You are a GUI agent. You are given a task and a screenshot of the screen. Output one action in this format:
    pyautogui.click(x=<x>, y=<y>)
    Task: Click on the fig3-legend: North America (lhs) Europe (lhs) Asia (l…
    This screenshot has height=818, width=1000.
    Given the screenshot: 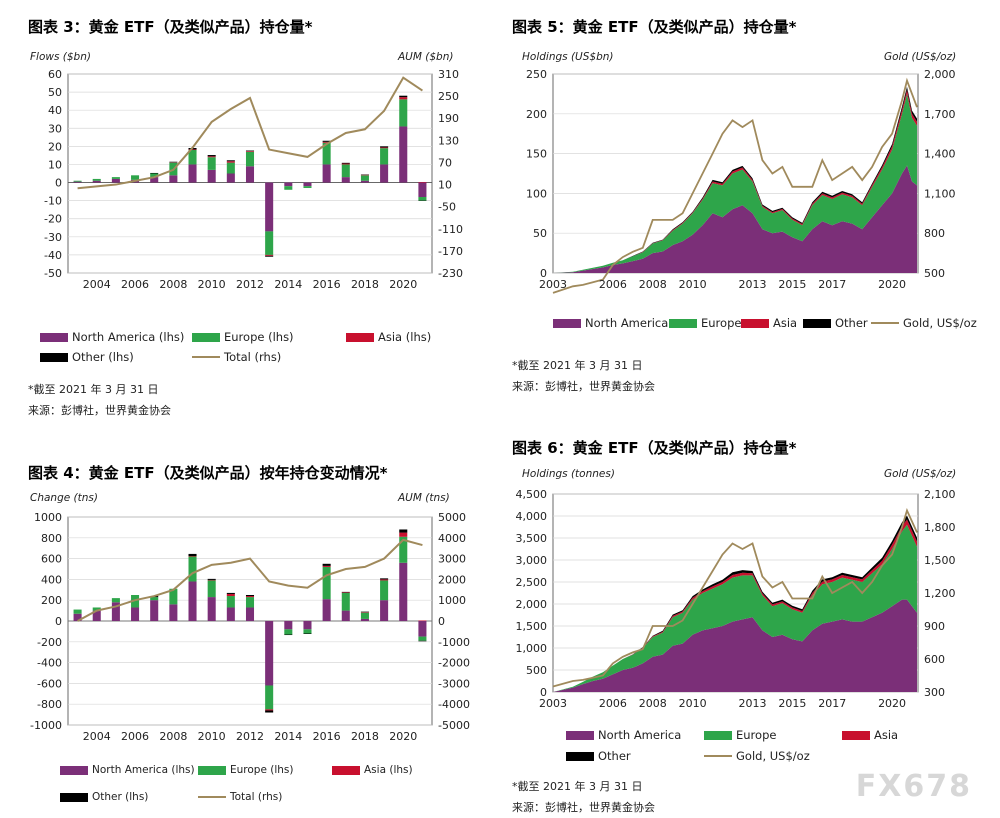 What is the action you would take?
    pyautogui.click(x=260, y=350)
    